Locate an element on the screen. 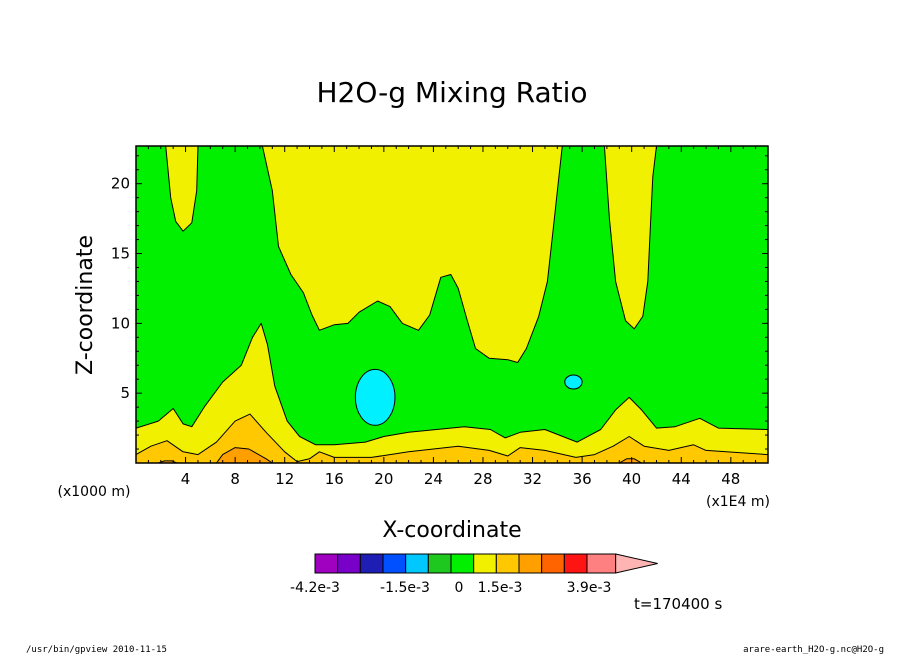 The width and height of the screenshot is (904, 654). y-axis-label: Z-coordinate is located at coordinates (85, 305).